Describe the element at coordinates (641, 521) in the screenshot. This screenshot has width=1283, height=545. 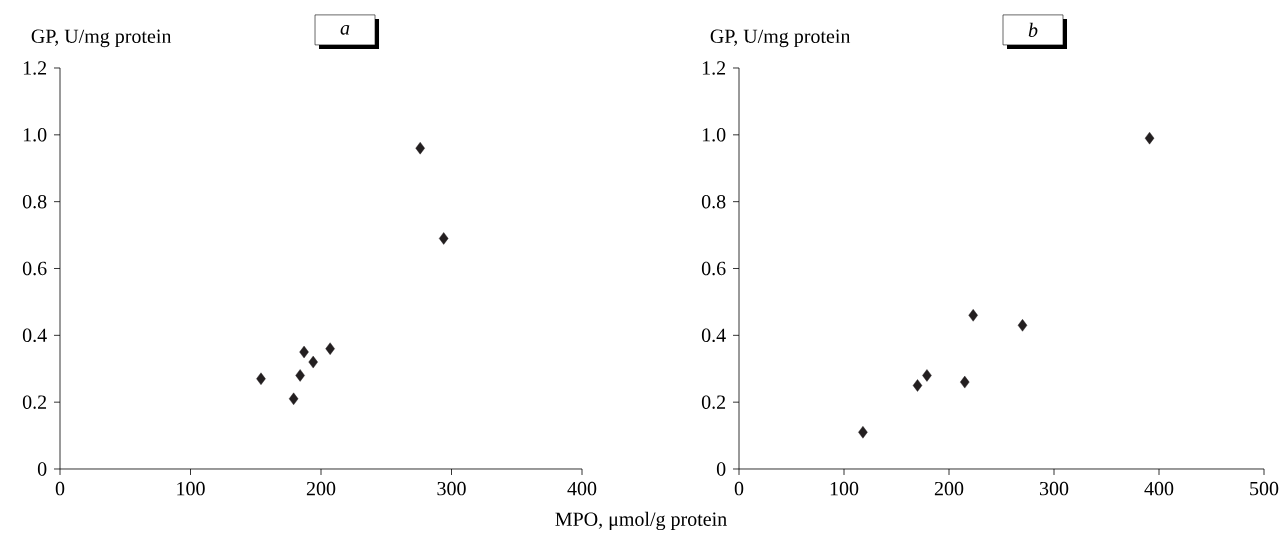
I see `x-axis-title: MPO, μmol/g protein` at that location.